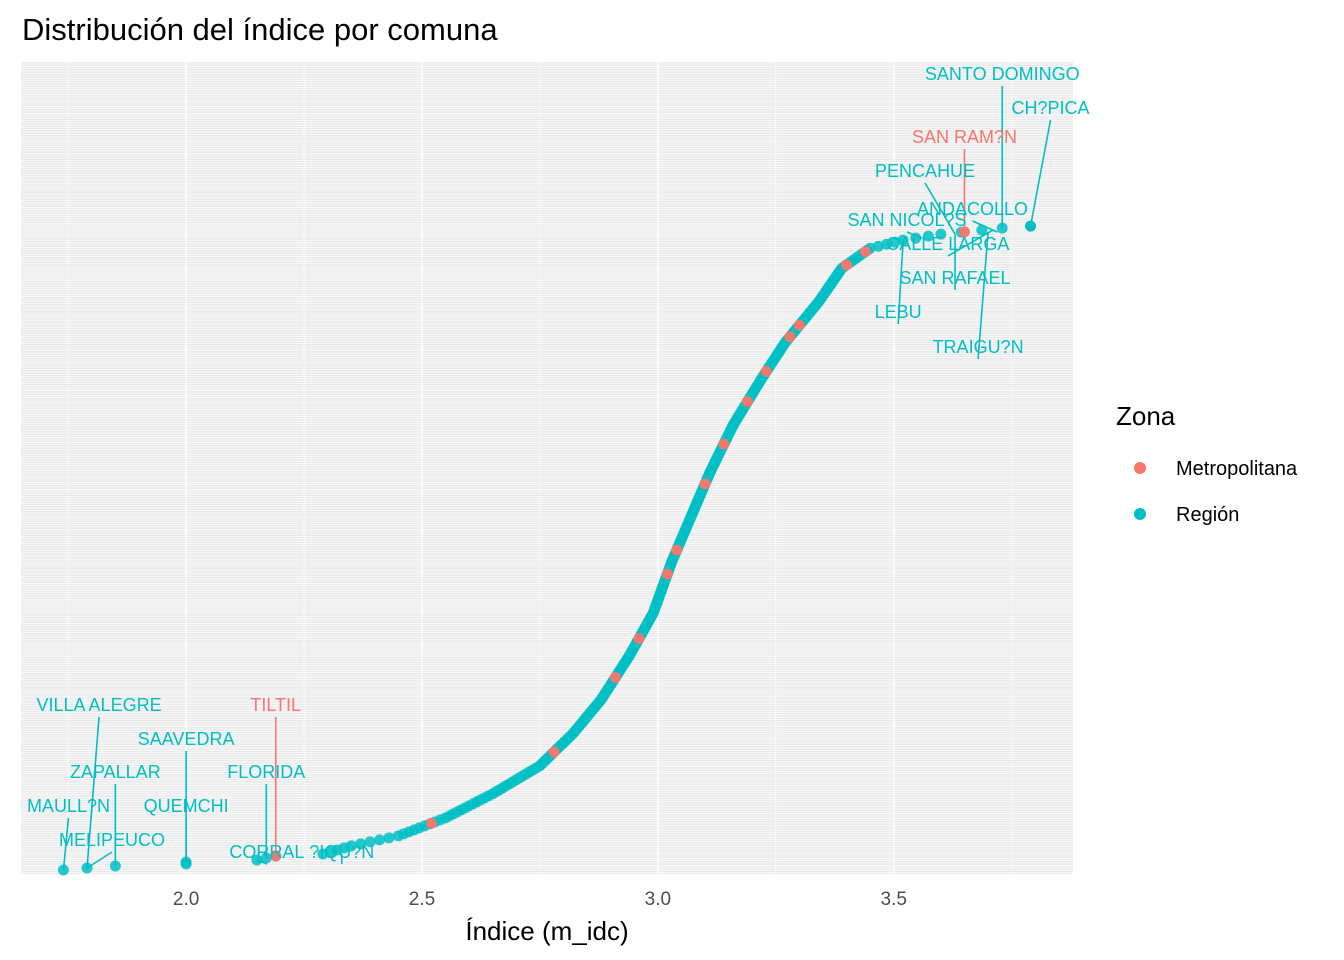 This screenshot has width=1344, height=960. I want to click on x-axis-ticks: 2.0 2.5 3.0 3.5, so click(540, 899).